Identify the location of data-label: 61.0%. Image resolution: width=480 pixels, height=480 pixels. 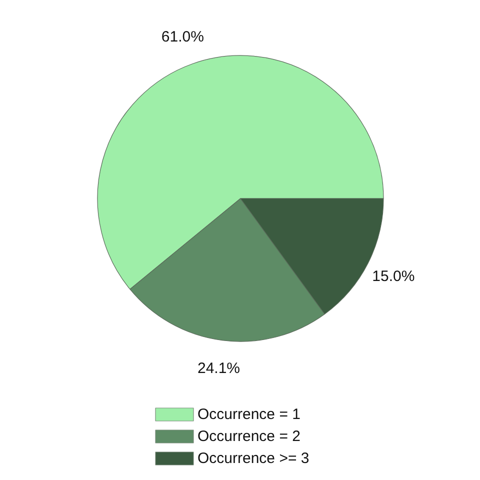
(182, 37).